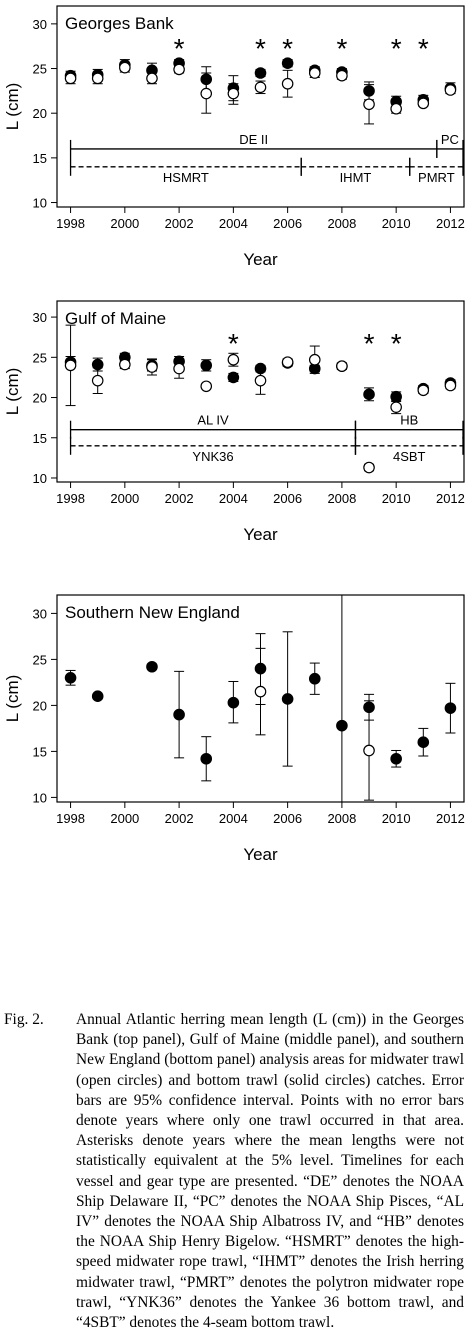 The height and width of the screenshot is (1333, 469). What do you see at coordinates (212, 456) in the screenshot?
I see `timeline-label: YNK36` at bounding box center [212, 456].